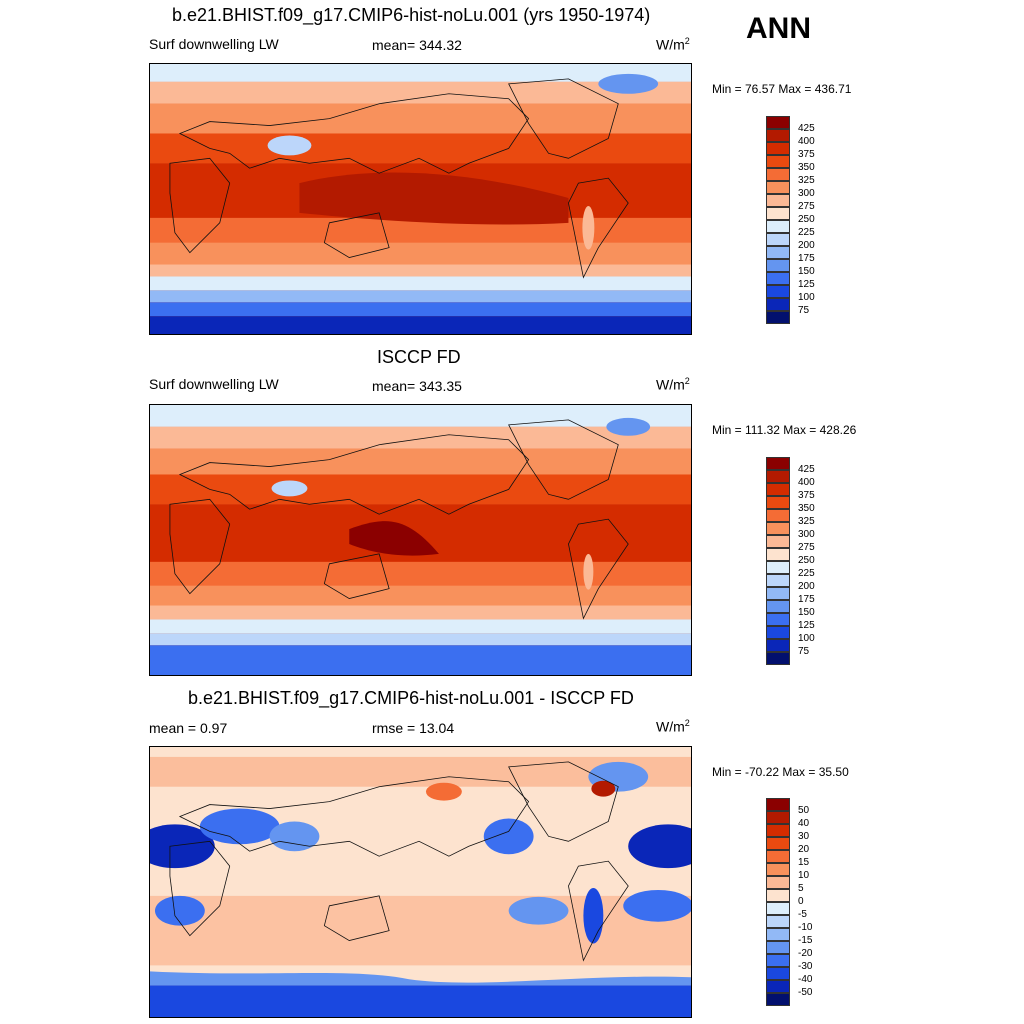 The width and height of the screenshot is (1024, 1024). What do you see at coordinates (782, 89) in the screenshot?
I see `panel1-minmax: Min = 76.57 Max = 436.71` at bounding box center [782, 89].